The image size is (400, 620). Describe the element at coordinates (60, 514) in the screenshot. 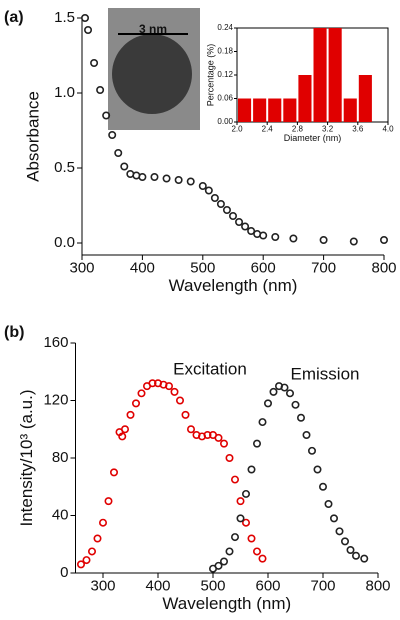

I see `y-tick-label: 40` at that location.